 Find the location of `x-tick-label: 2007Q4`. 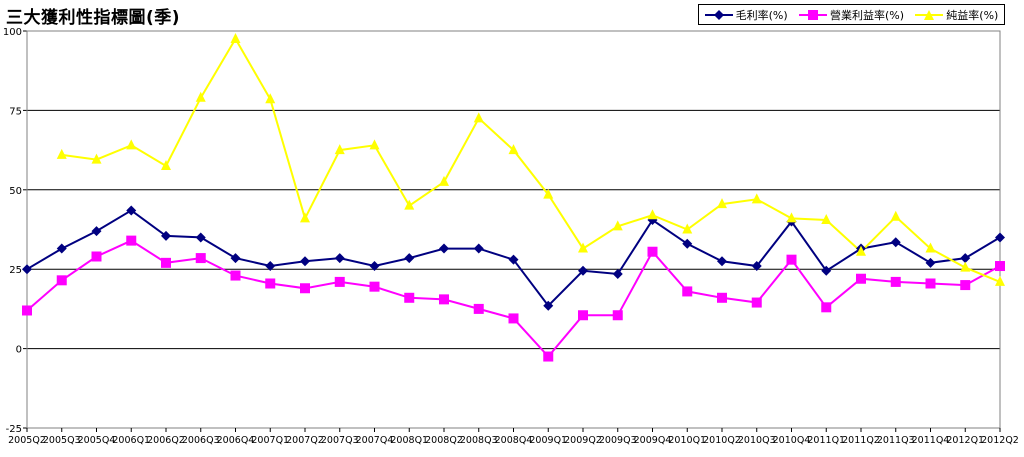

x-tick-label: 2007Q4 is located at coordinates (375, 440).